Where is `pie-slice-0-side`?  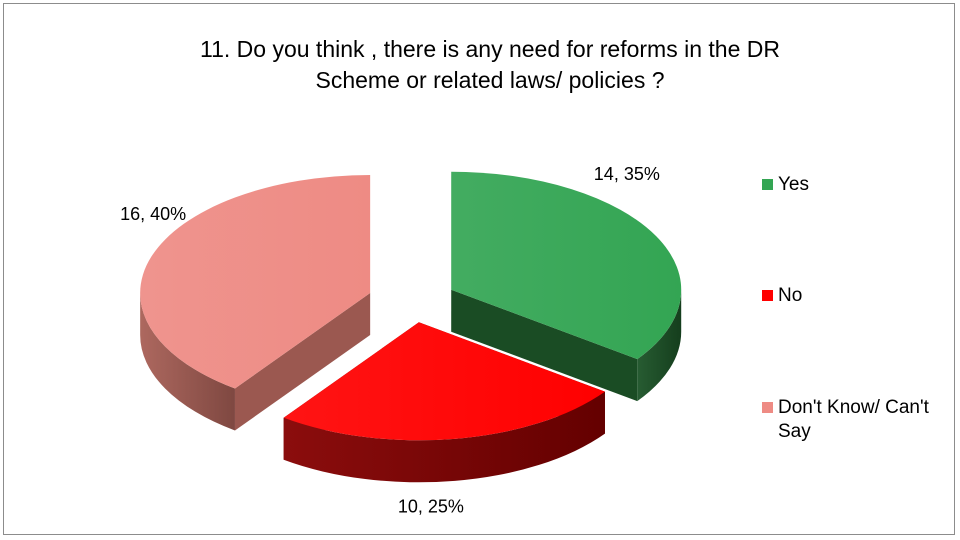 pie-slice-0-side is located at coordinates (659, 345).